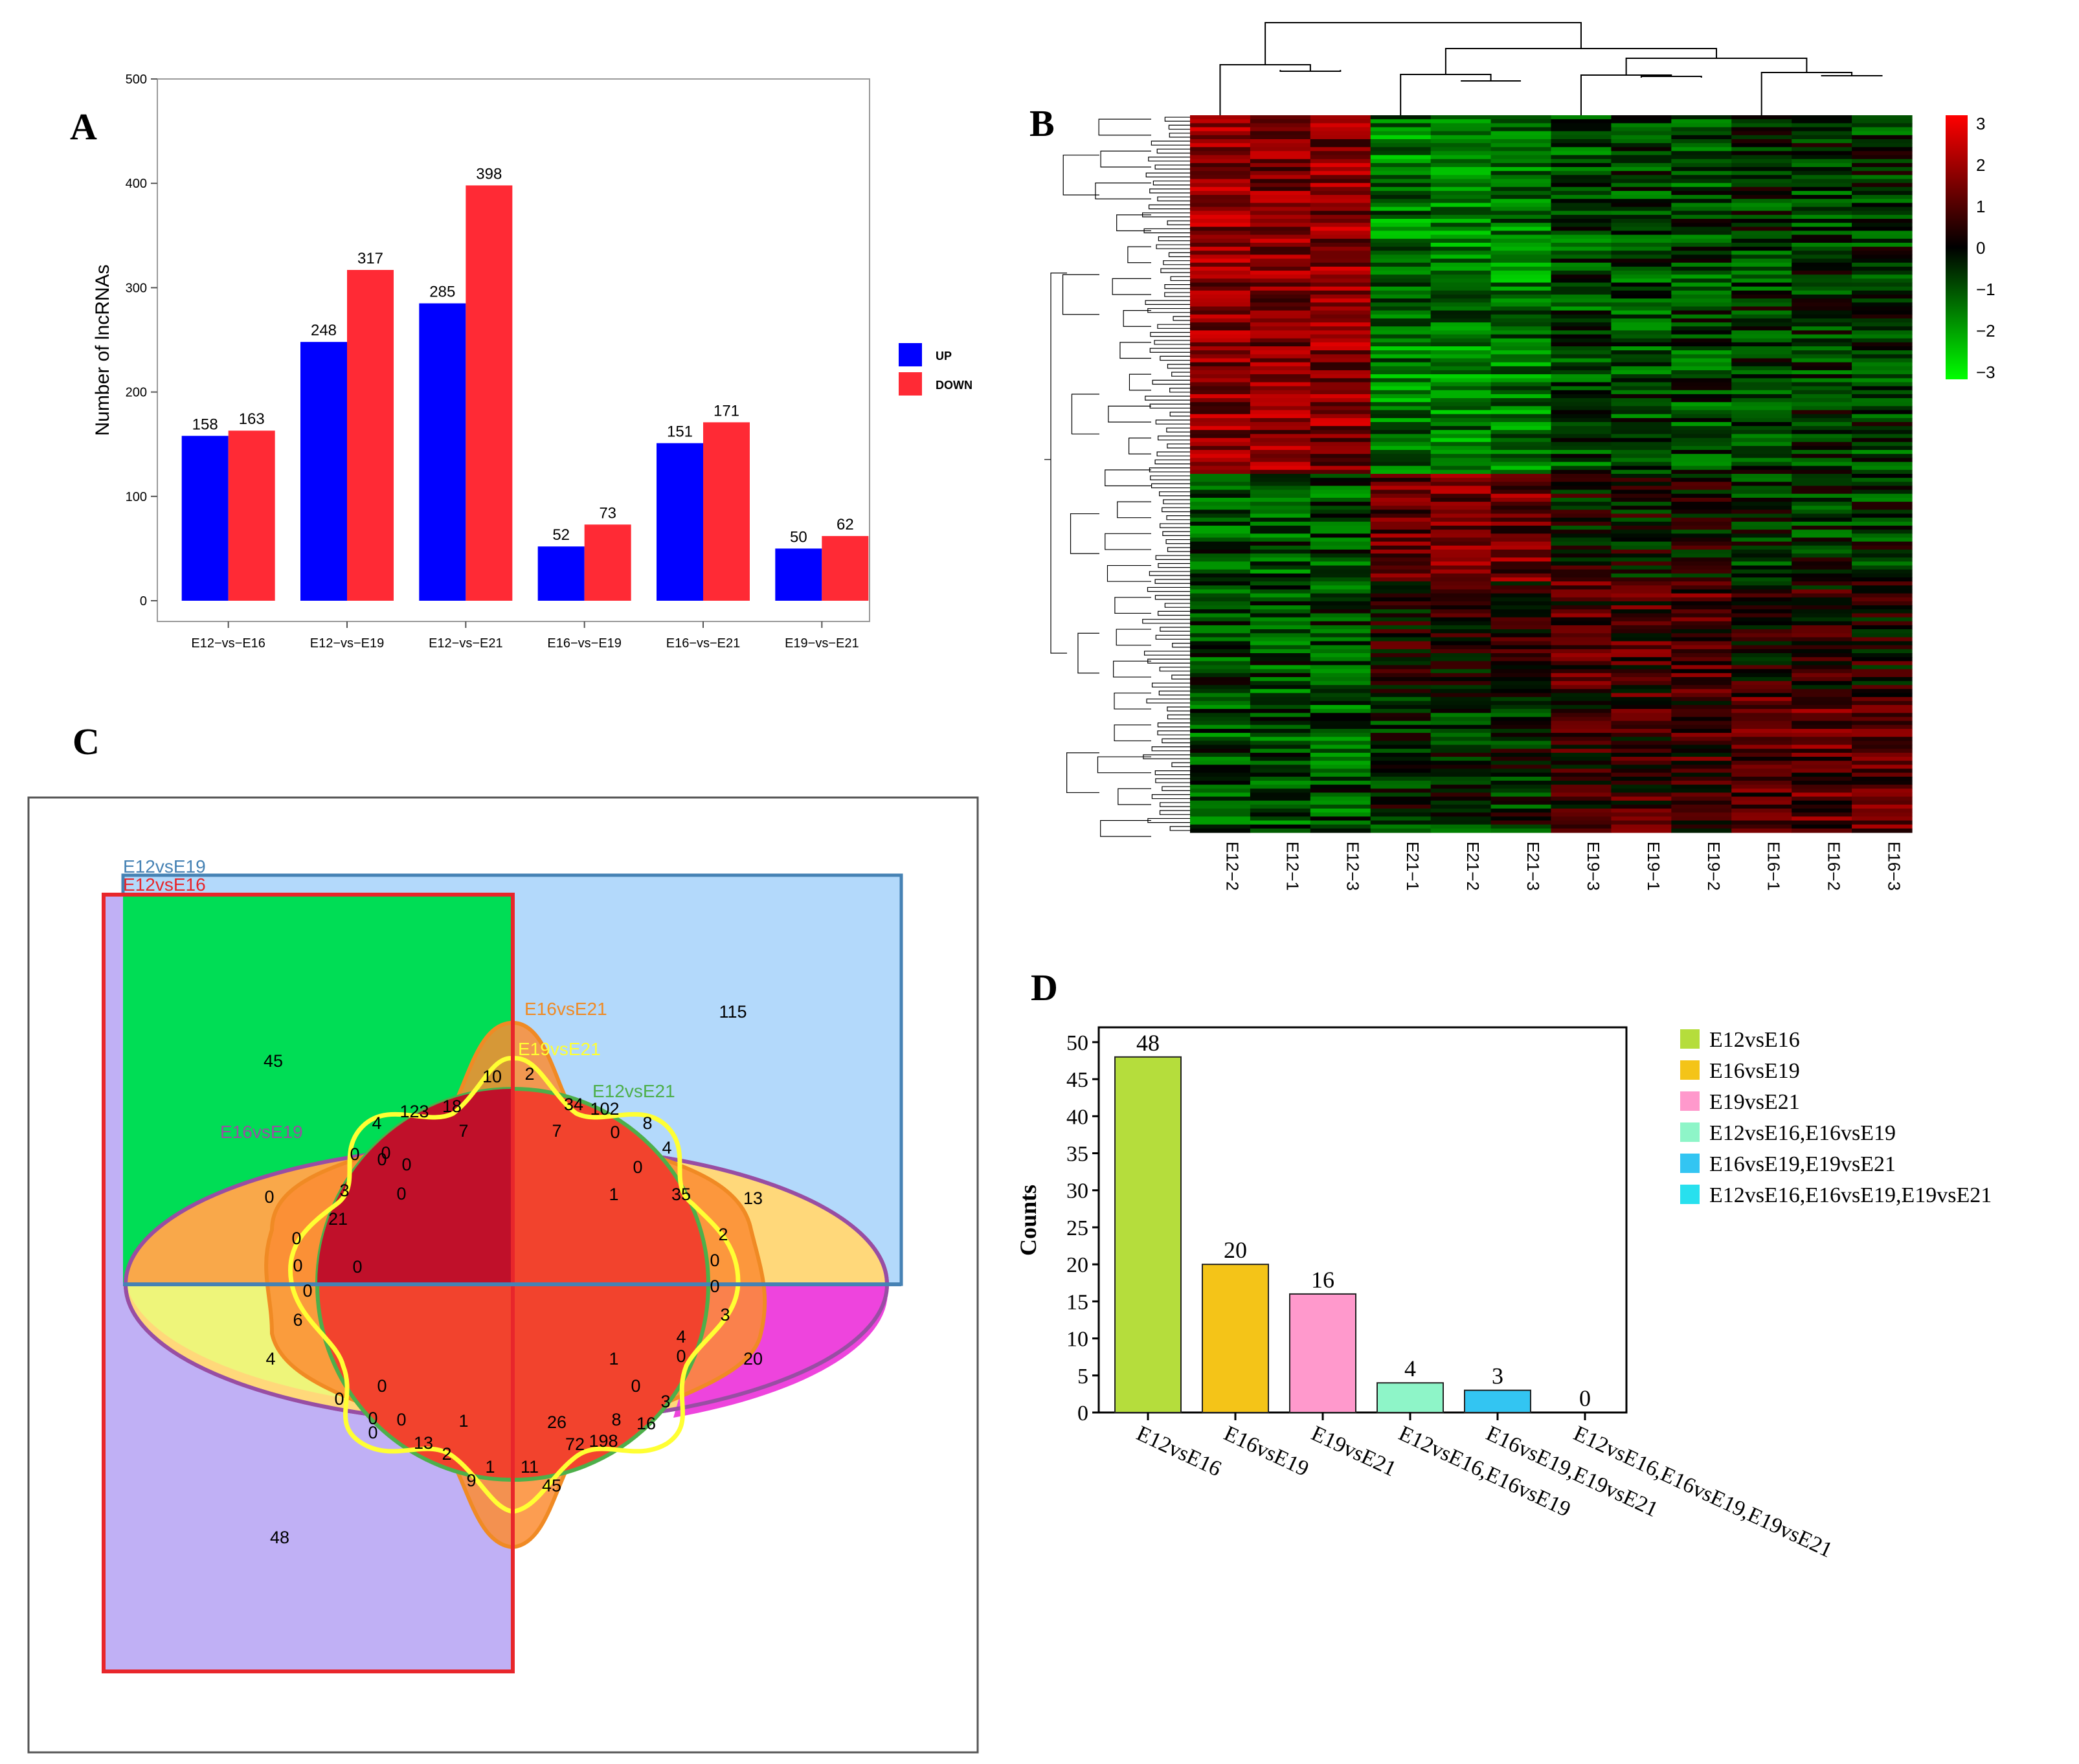  What do you see at coordinates (1585, 1398) in the screenshot?
I see `chart-d-data-label: 0` at bounding box center [1585, 1398].